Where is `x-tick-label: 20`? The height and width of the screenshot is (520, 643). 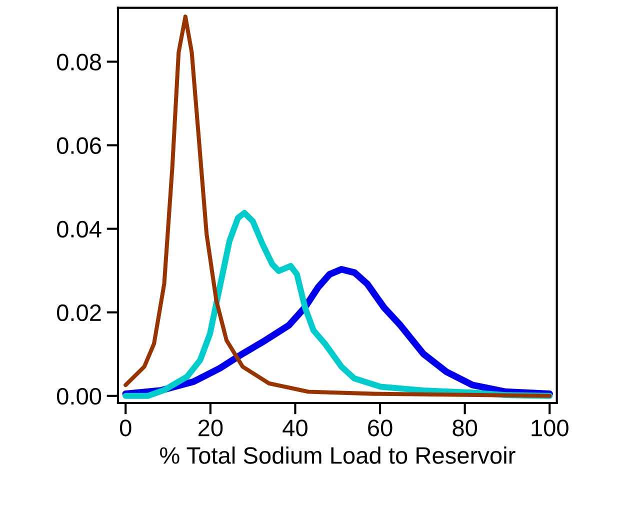 x-tick-label: 20 is located at coordinates (210, 428).